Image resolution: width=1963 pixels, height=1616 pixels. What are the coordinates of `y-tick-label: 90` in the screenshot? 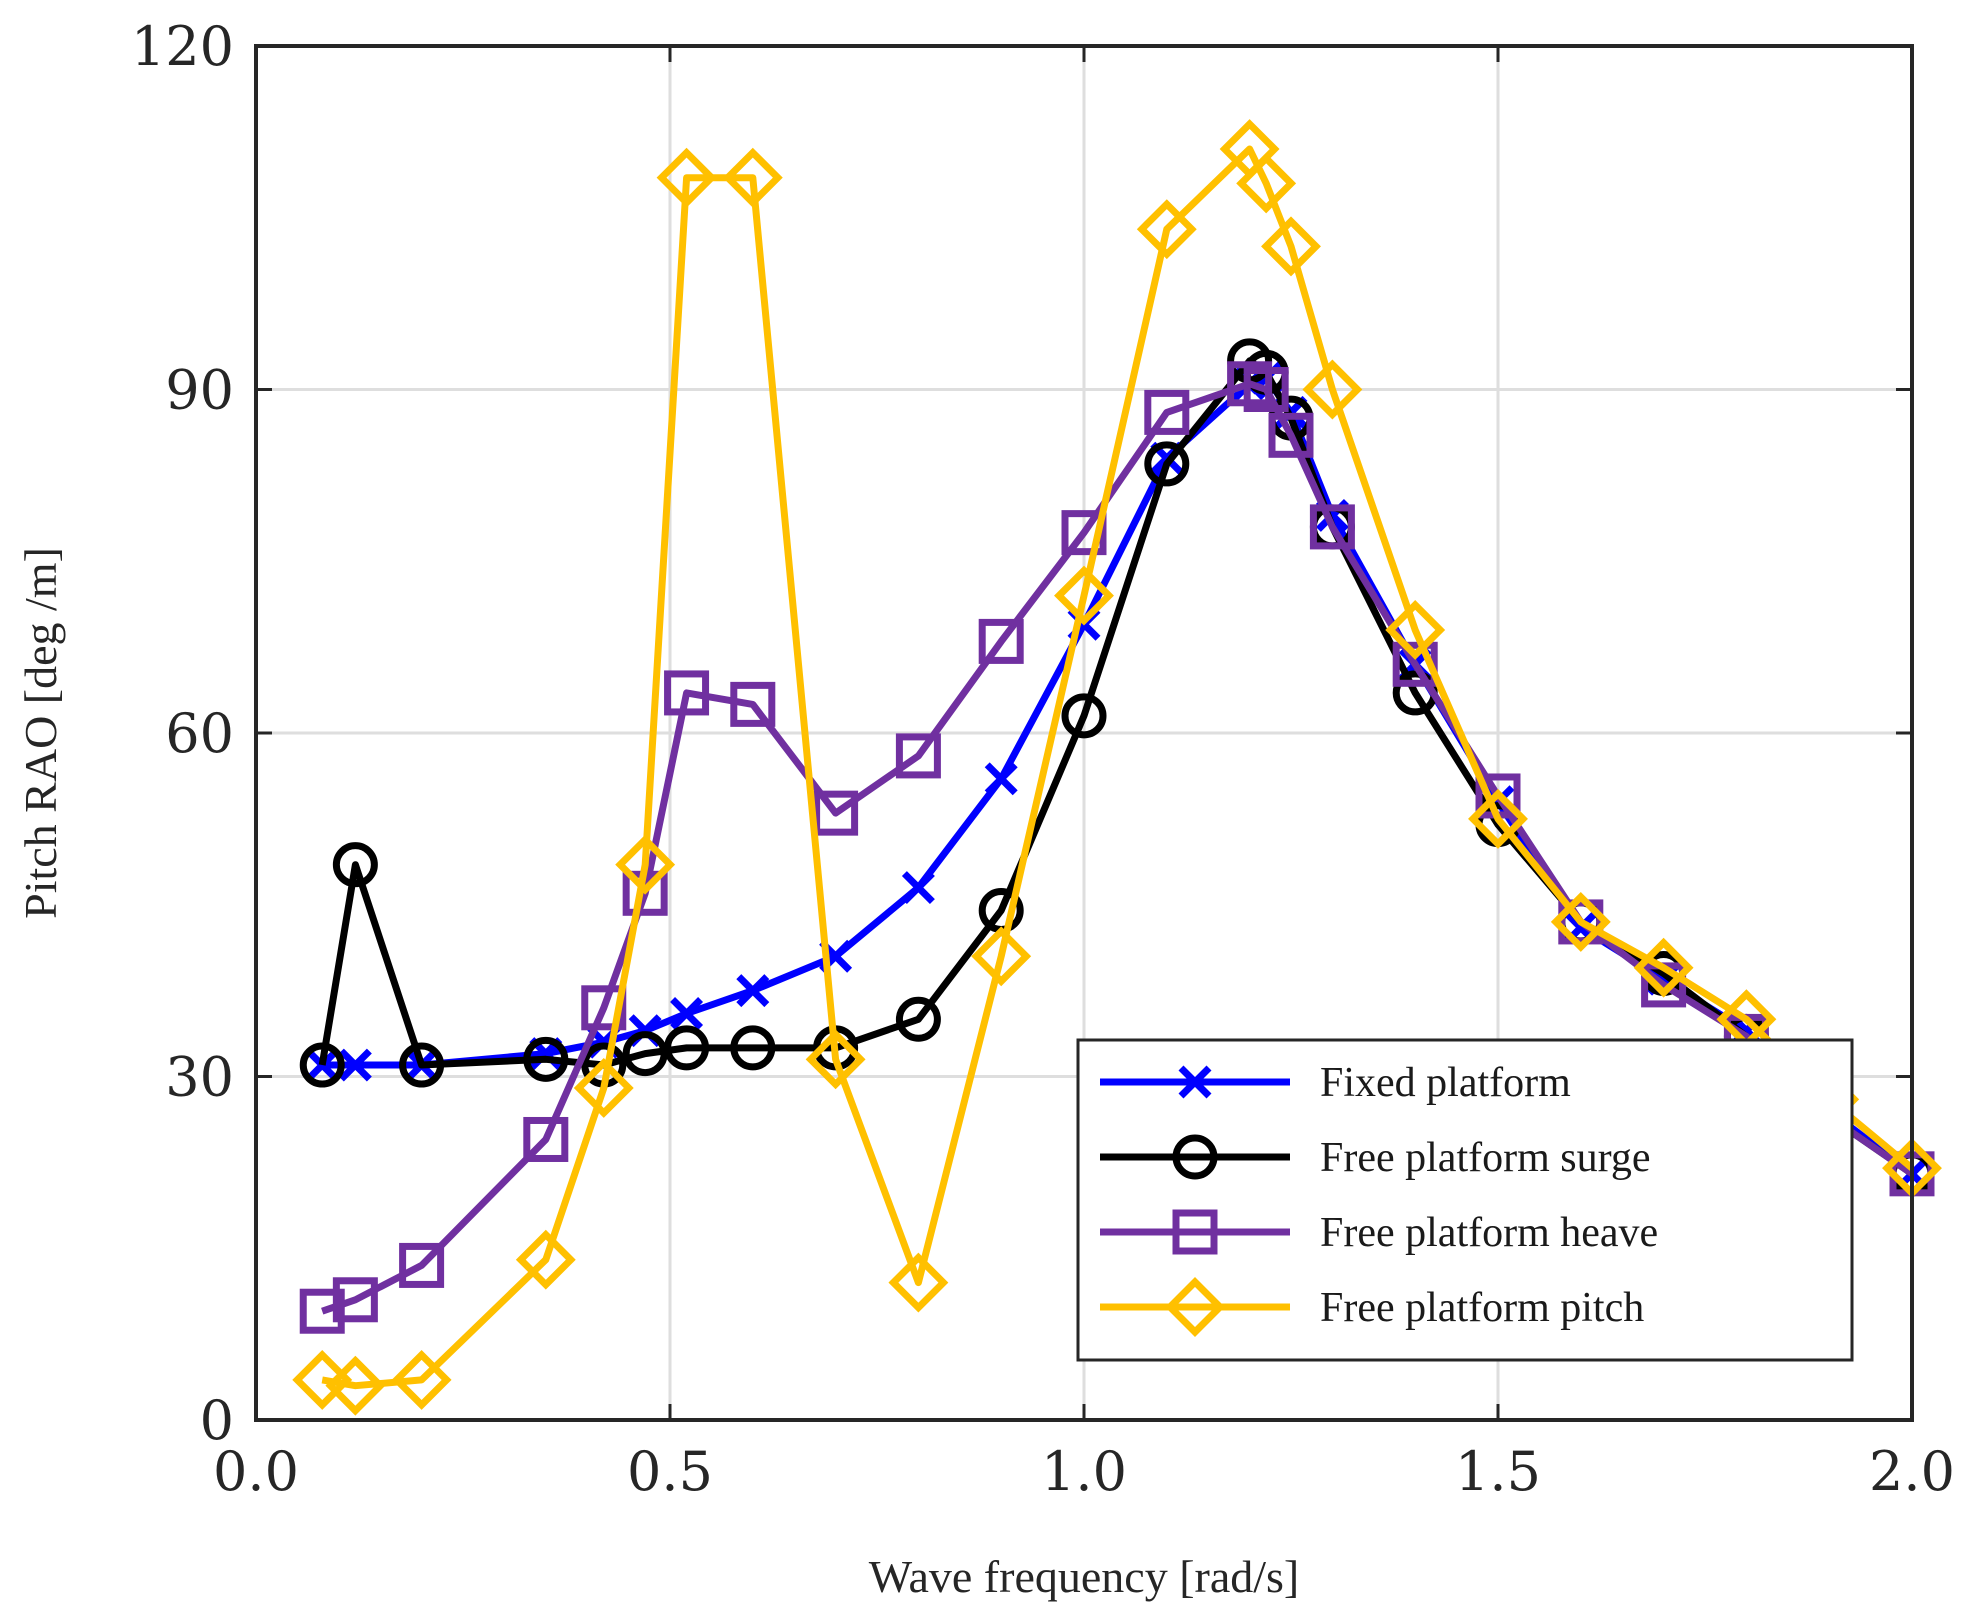 It's located at (199, 390).